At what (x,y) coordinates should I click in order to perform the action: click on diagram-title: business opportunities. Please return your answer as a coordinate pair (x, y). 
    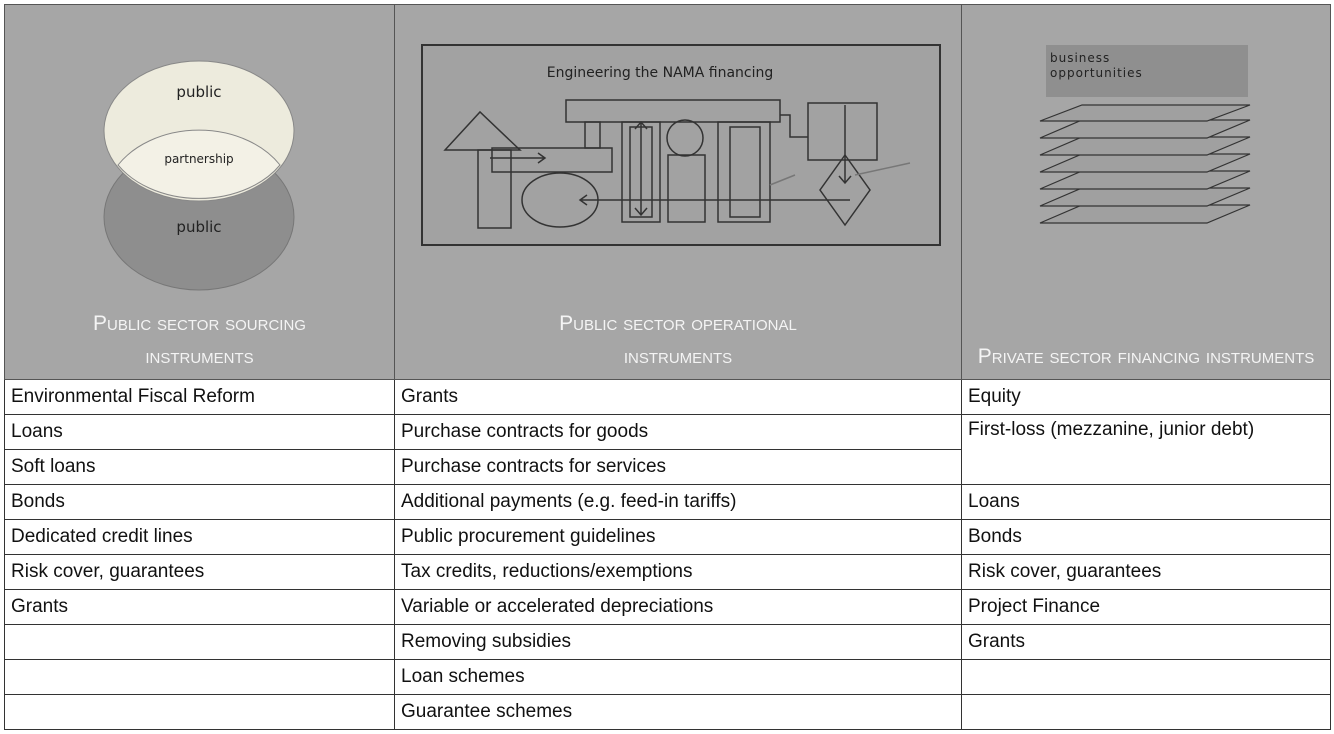
    Looking at the image, I should click on (1096, 65).